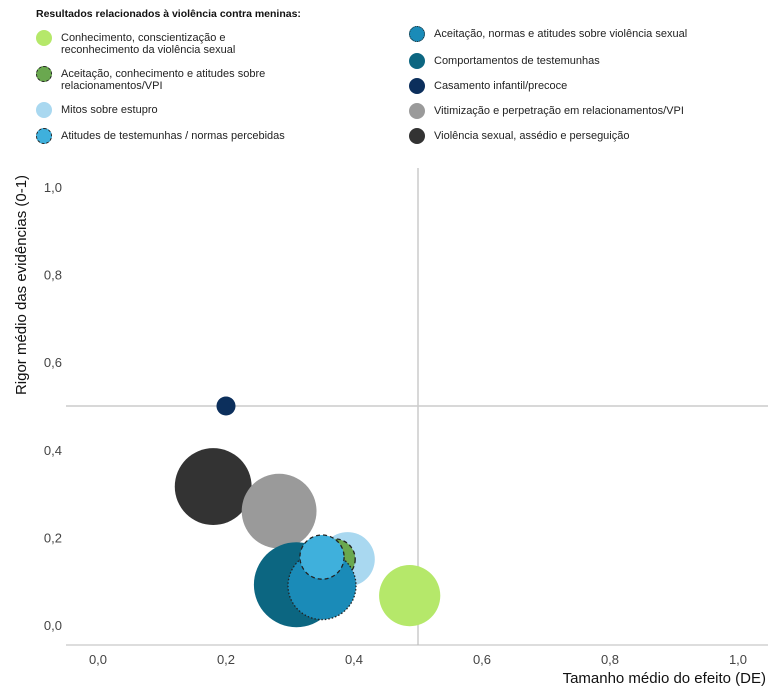  Describe the element at coordinates (226, 659) in the screenshot. I see `x-tick-label: 0,2` at that location.